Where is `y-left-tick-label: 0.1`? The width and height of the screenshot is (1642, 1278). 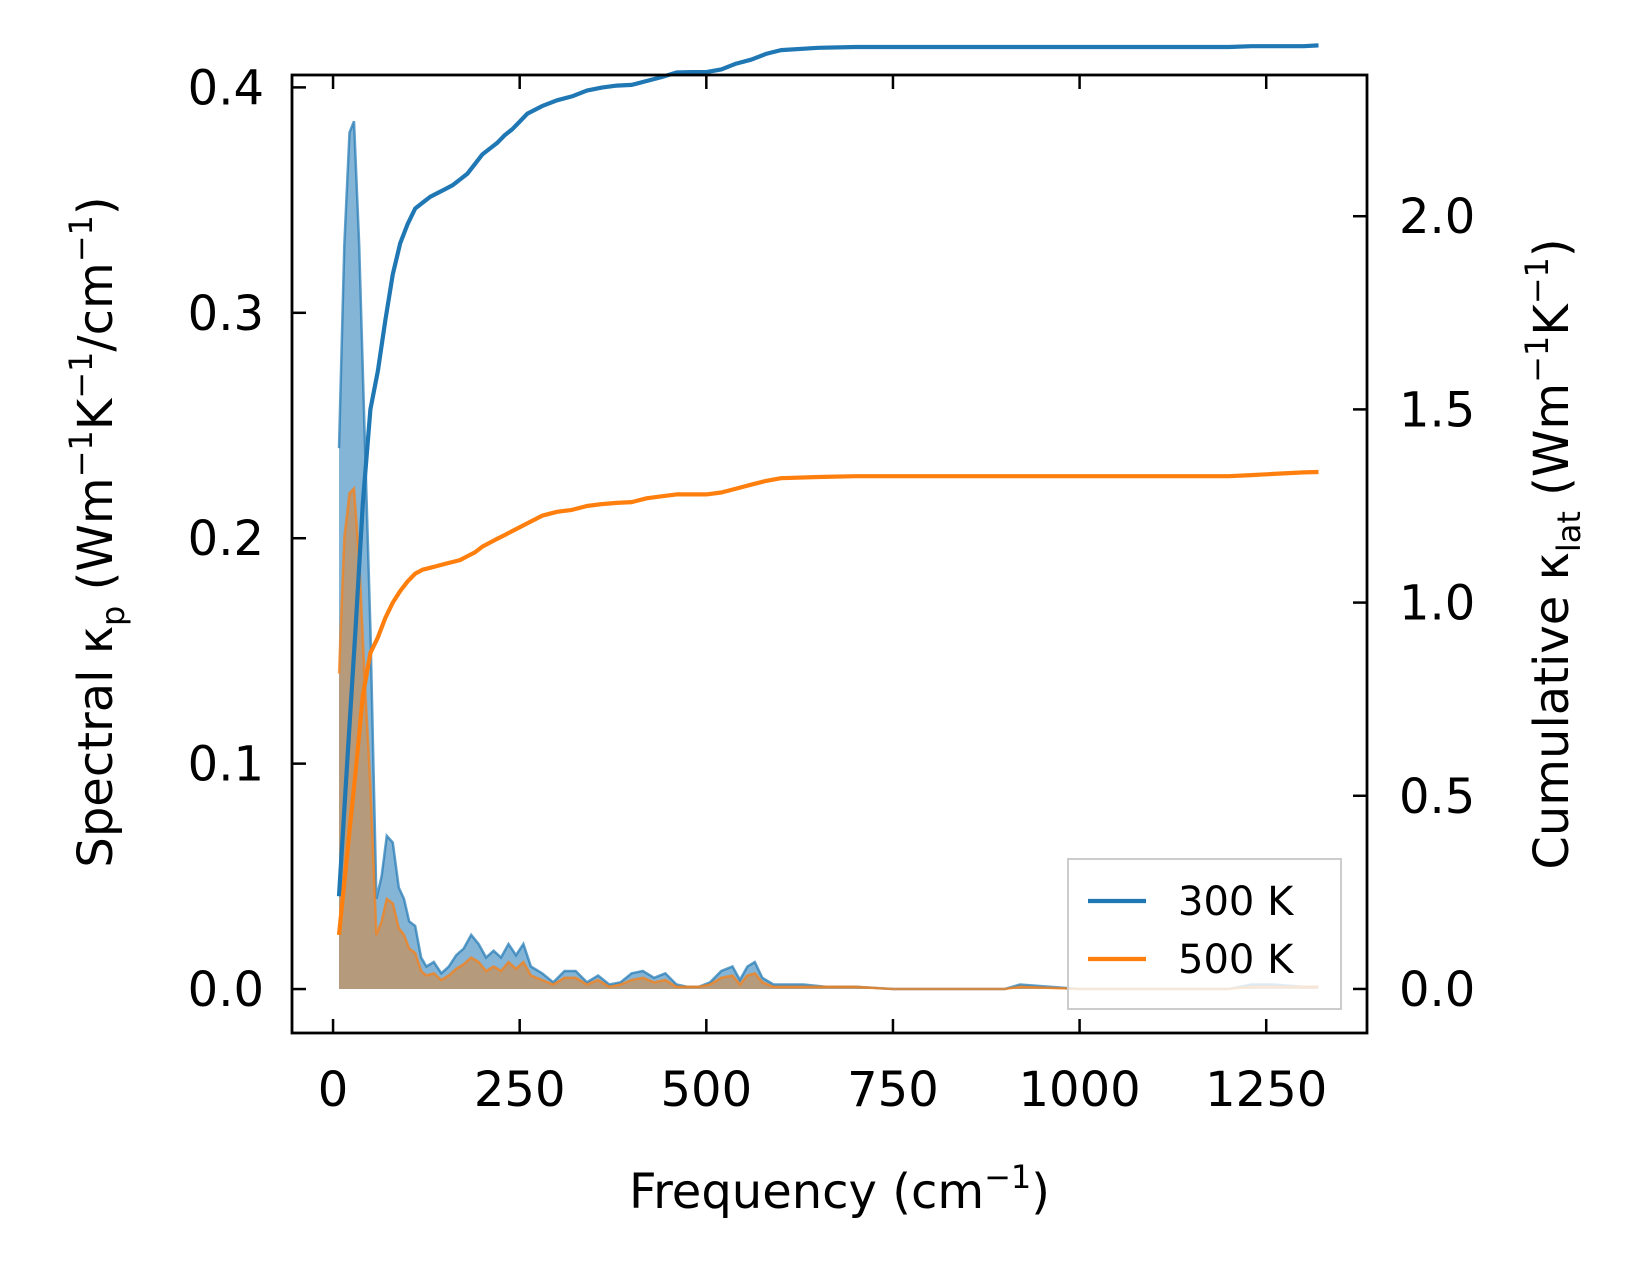 y-left-tick-label: 0.1 is located at coordinates (226, 765).